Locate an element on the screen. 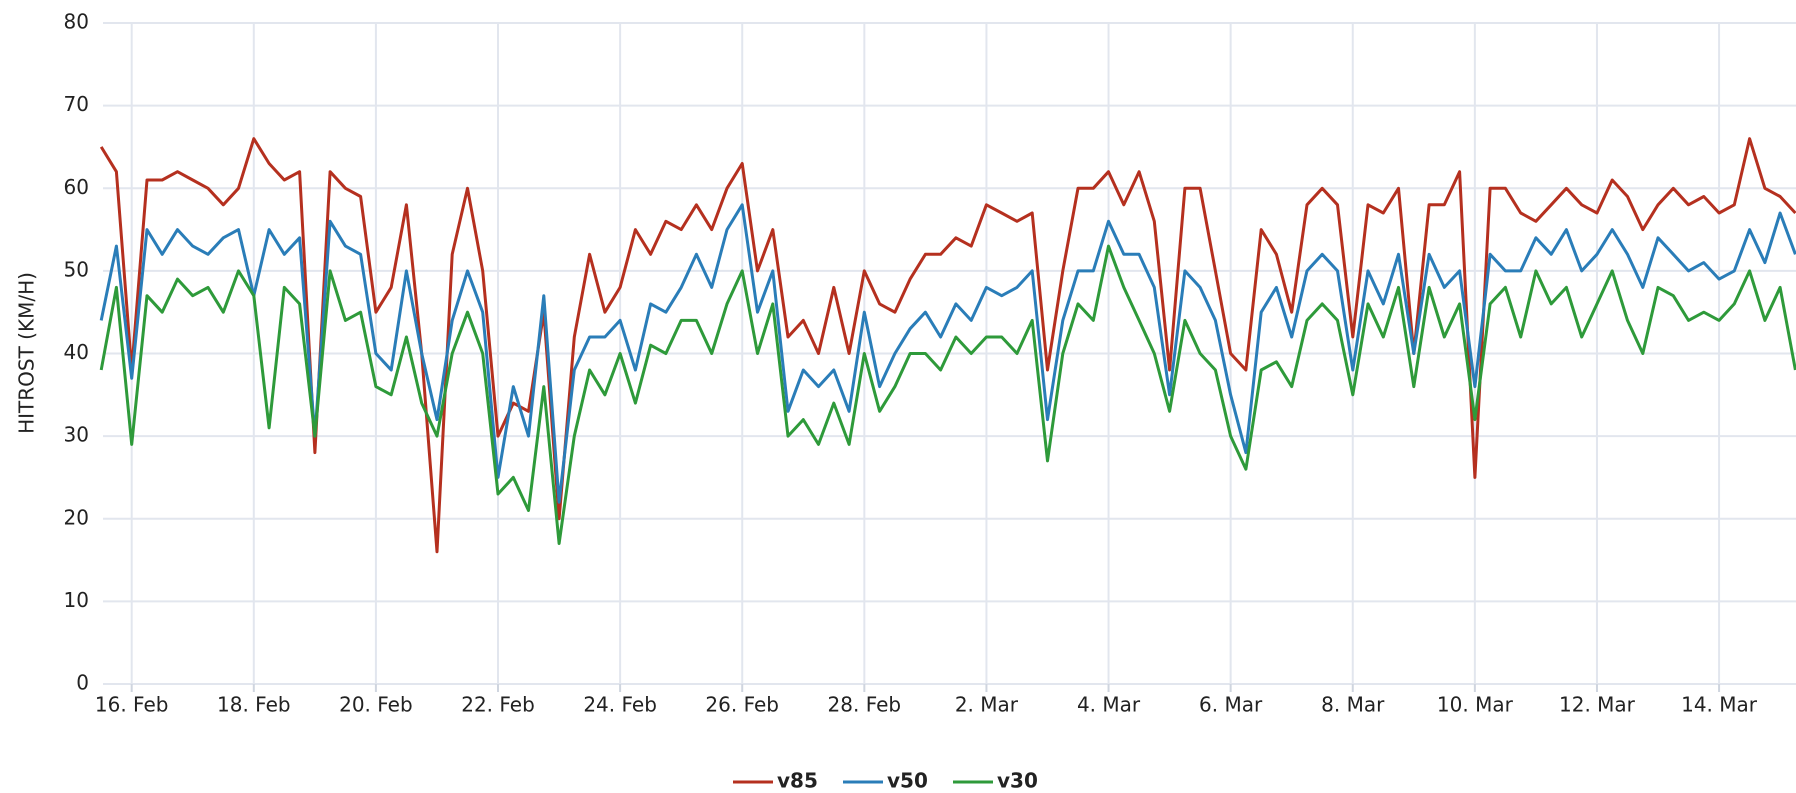 This screenshot has width=1796, height=793. x-tick-label: 4. Mar is located at coordinates (1109, 705).